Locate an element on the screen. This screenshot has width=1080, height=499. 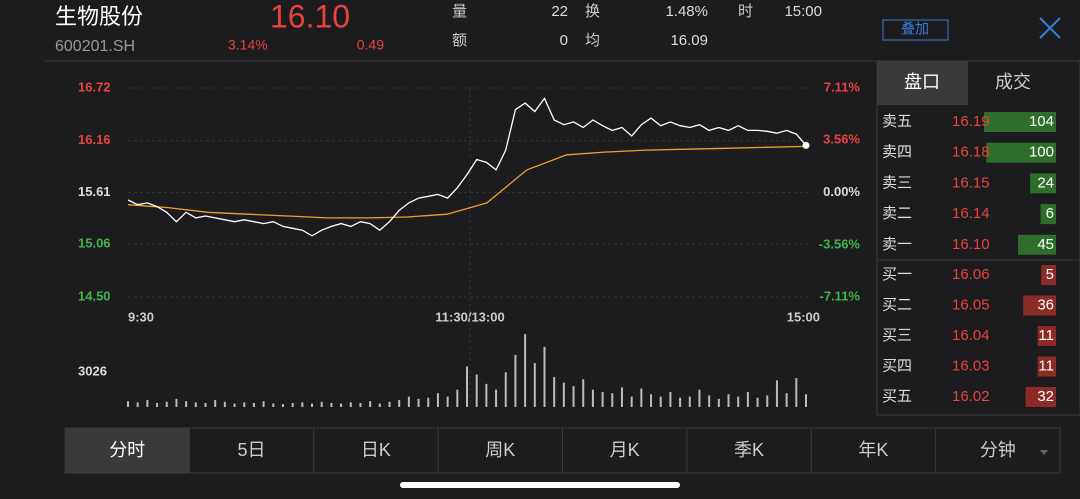
last-point is located at coordinates (806, 145).